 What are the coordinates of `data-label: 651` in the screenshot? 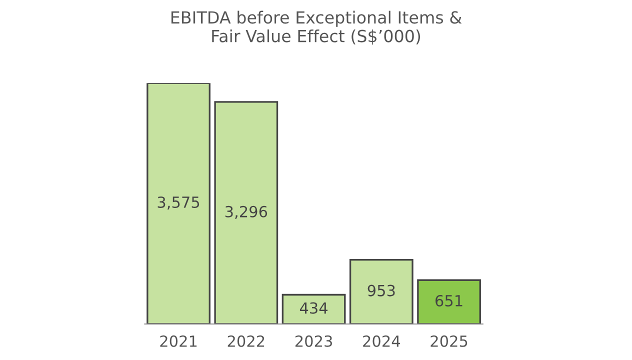 It's located at (449, 300).